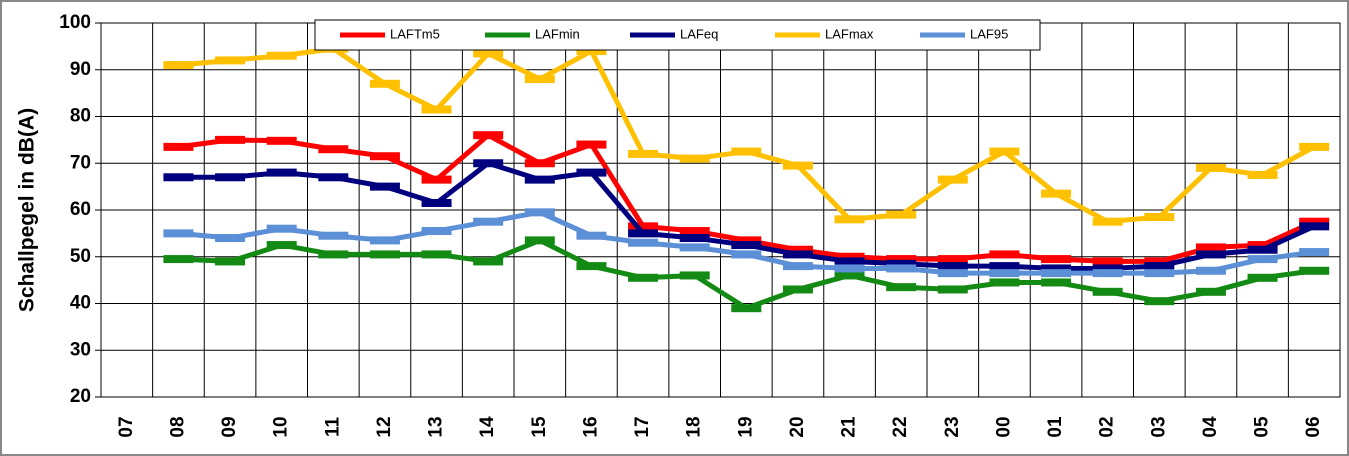  What do you see at coordinates (952, 426) in the screenshot?
I see `x-tick-label: 23` at bounding box center [952, 426].